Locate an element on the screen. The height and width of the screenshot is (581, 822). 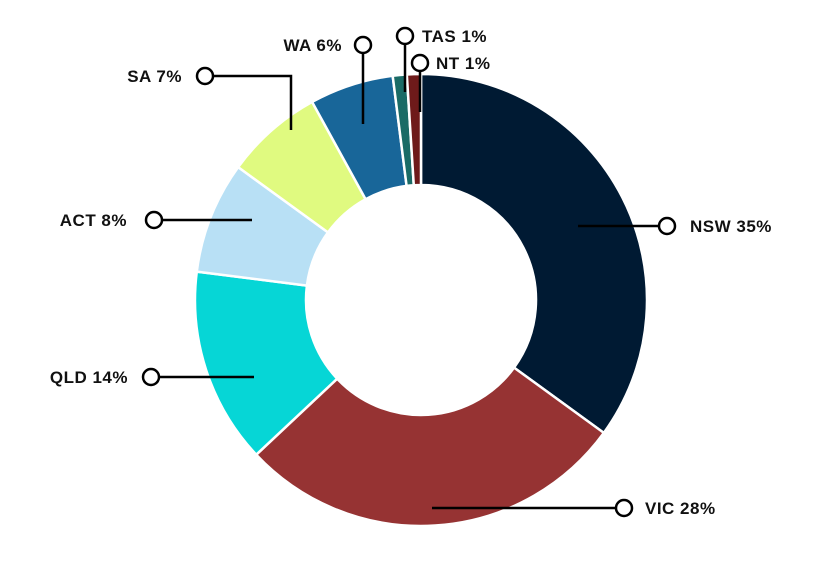
data-label-nsw: NSW 35% is located at coordinates (731, 226).